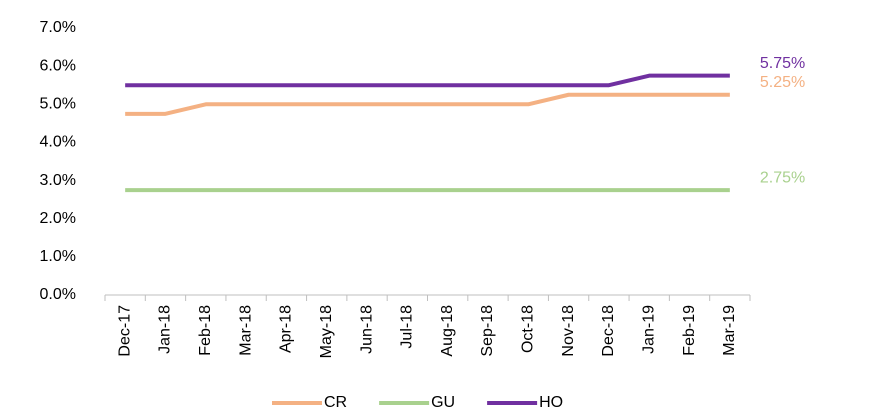  Describe the element at coordinates (568, 331) in the screenshot. I see `x-tick-label: Nov-18` at that location.